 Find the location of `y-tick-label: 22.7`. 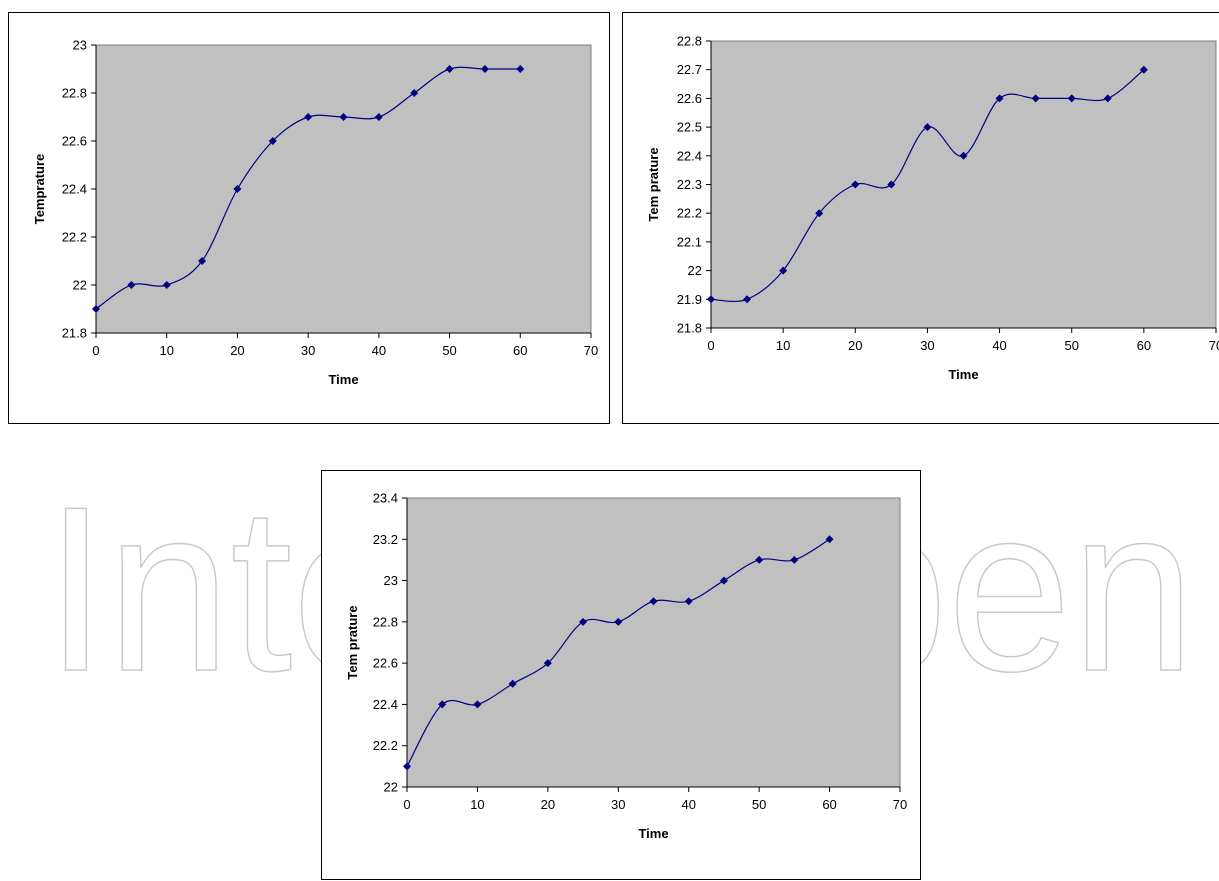

y-tick-label: 22.7 is located at coordinates (689, 69).